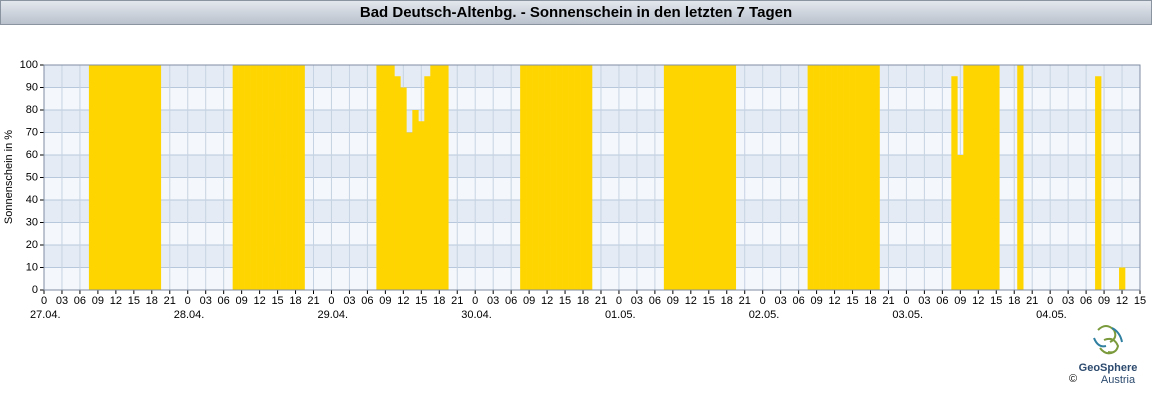 The width and height of the screenshot is (1152, 400). Describe the element at coordinates (32, 267) in the screenshot. I see `y-tick-label: 10` at that location.